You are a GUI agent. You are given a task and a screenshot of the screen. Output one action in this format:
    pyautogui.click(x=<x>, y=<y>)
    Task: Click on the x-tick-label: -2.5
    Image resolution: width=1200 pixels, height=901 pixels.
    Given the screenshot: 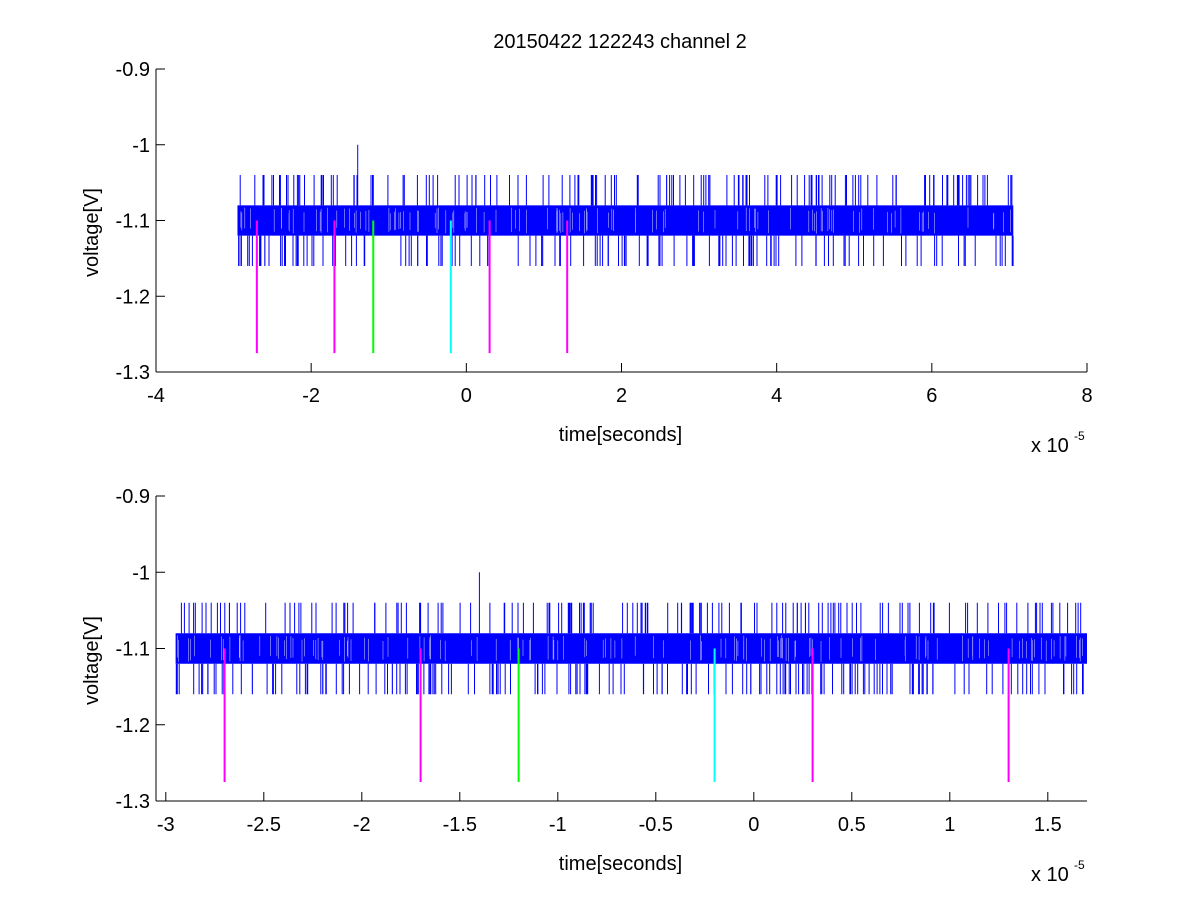 What is the action you would take?
    pyautogui.click(x=264, y=825)
    